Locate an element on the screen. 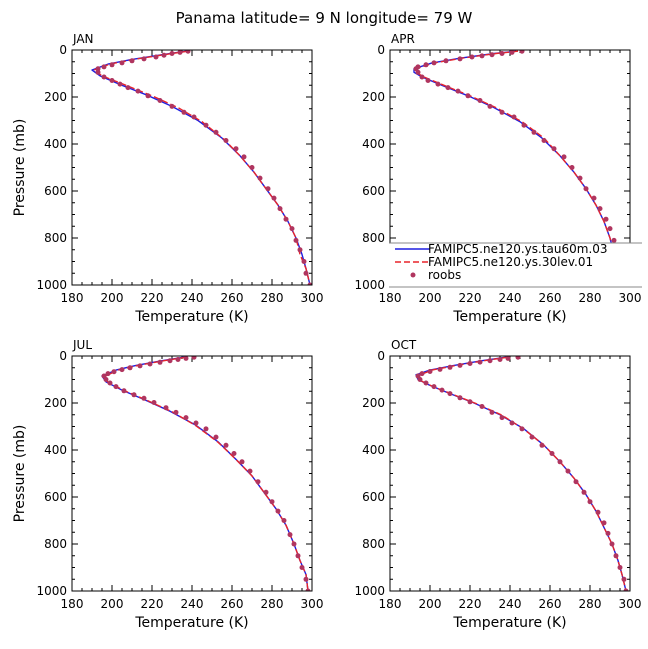  series-line-30lev is located at coordinates (206, 473).